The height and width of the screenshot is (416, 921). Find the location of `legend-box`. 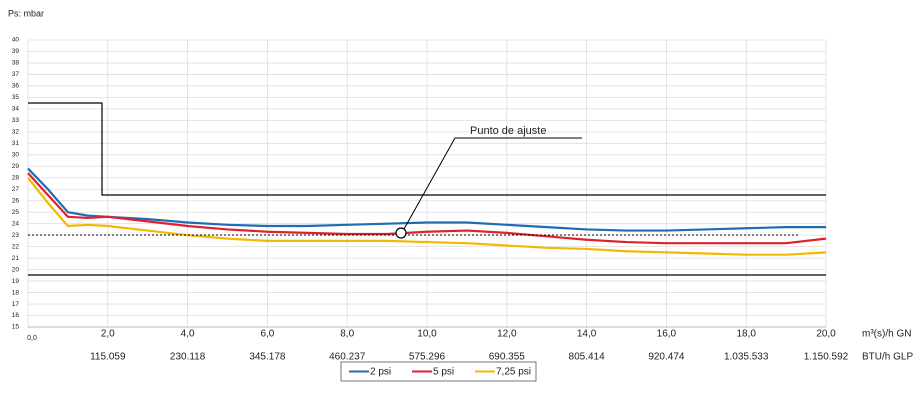

legend-box is located at coordinates (438, 371).